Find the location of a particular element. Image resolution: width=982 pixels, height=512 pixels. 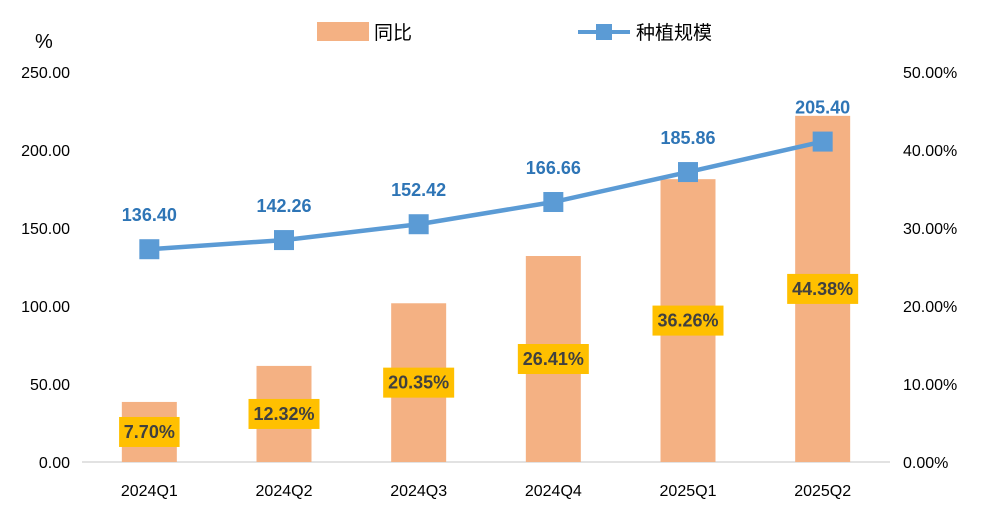

line-data-label: 152.42 is located at coordinates (418, 190).